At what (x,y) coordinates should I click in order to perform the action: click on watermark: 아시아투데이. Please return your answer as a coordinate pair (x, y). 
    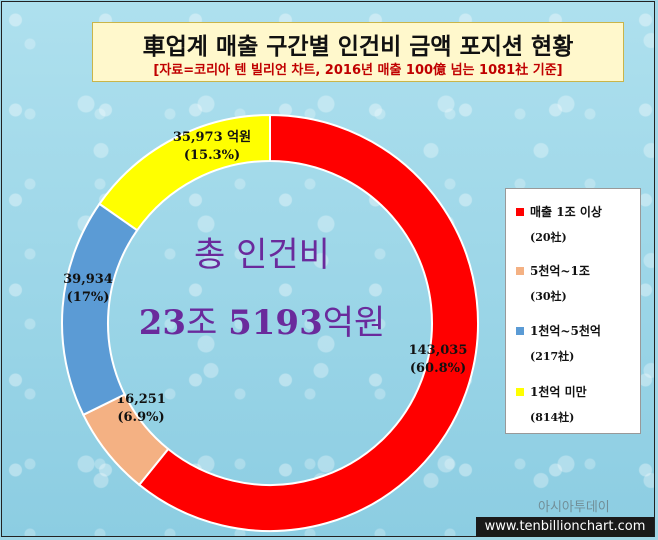
    Looking at the image, I should click on (574, 507).